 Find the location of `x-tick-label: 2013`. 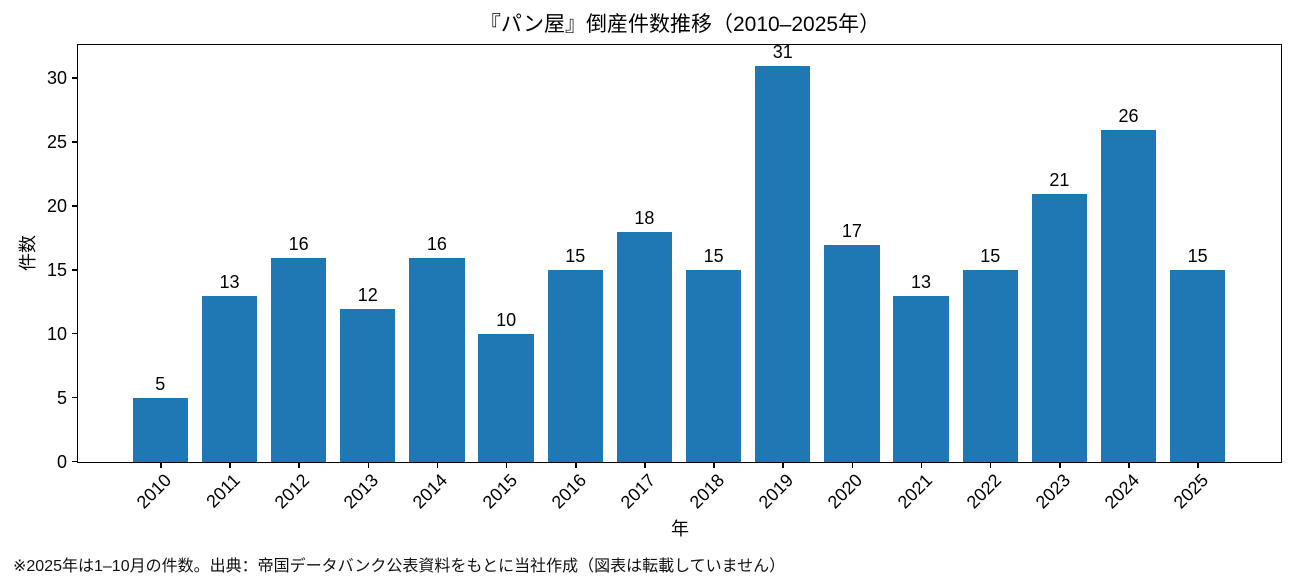

x-tick-label: 2013 is located at coordinates (361, 491).